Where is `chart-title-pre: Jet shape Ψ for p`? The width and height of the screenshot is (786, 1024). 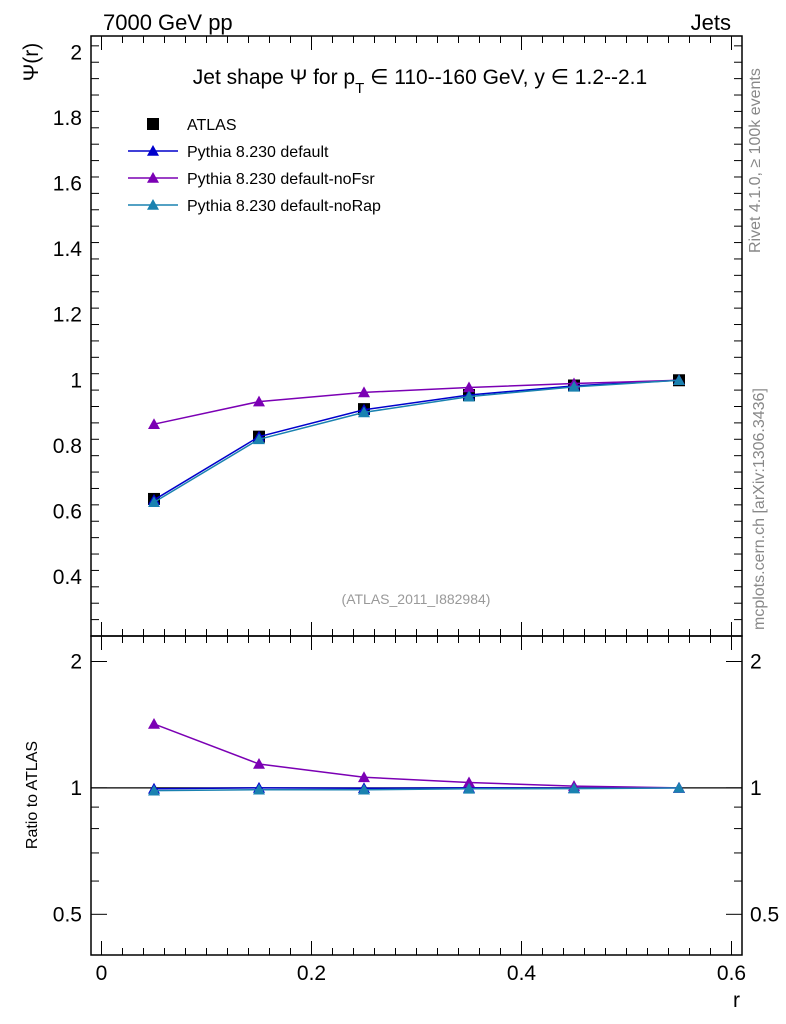
chart-title-pre: Jet shape Ψ for p is located at coordinates (274, 77).